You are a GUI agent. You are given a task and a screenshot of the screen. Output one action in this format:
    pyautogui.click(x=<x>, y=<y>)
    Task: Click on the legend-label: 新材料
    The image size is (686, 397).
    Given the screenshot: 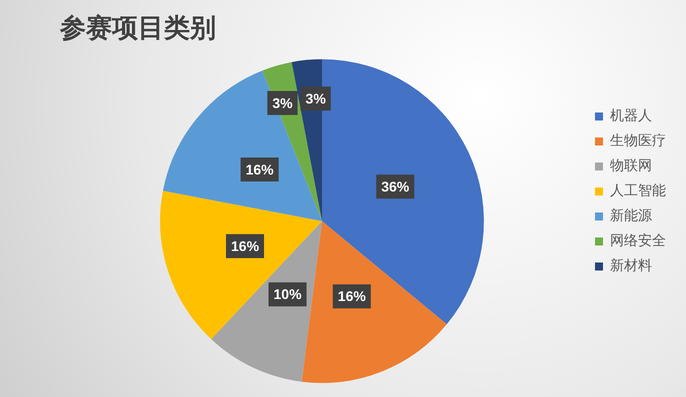 What is the action you would take?
    pyautogui.click(x=631, y=266)
    